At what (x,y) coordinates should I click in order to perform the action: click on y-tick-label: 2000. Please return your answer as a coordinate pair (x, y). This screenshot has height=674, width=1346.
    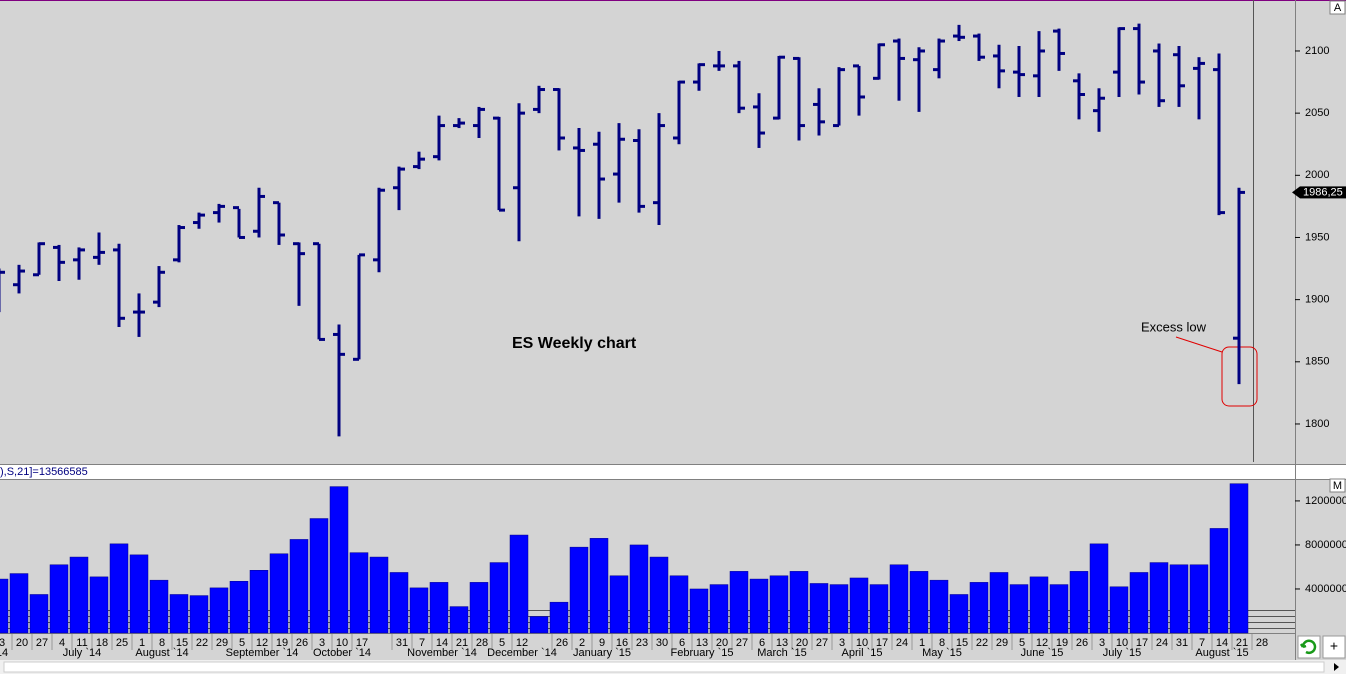
    Looking at the image, I should click on (1317, 175).